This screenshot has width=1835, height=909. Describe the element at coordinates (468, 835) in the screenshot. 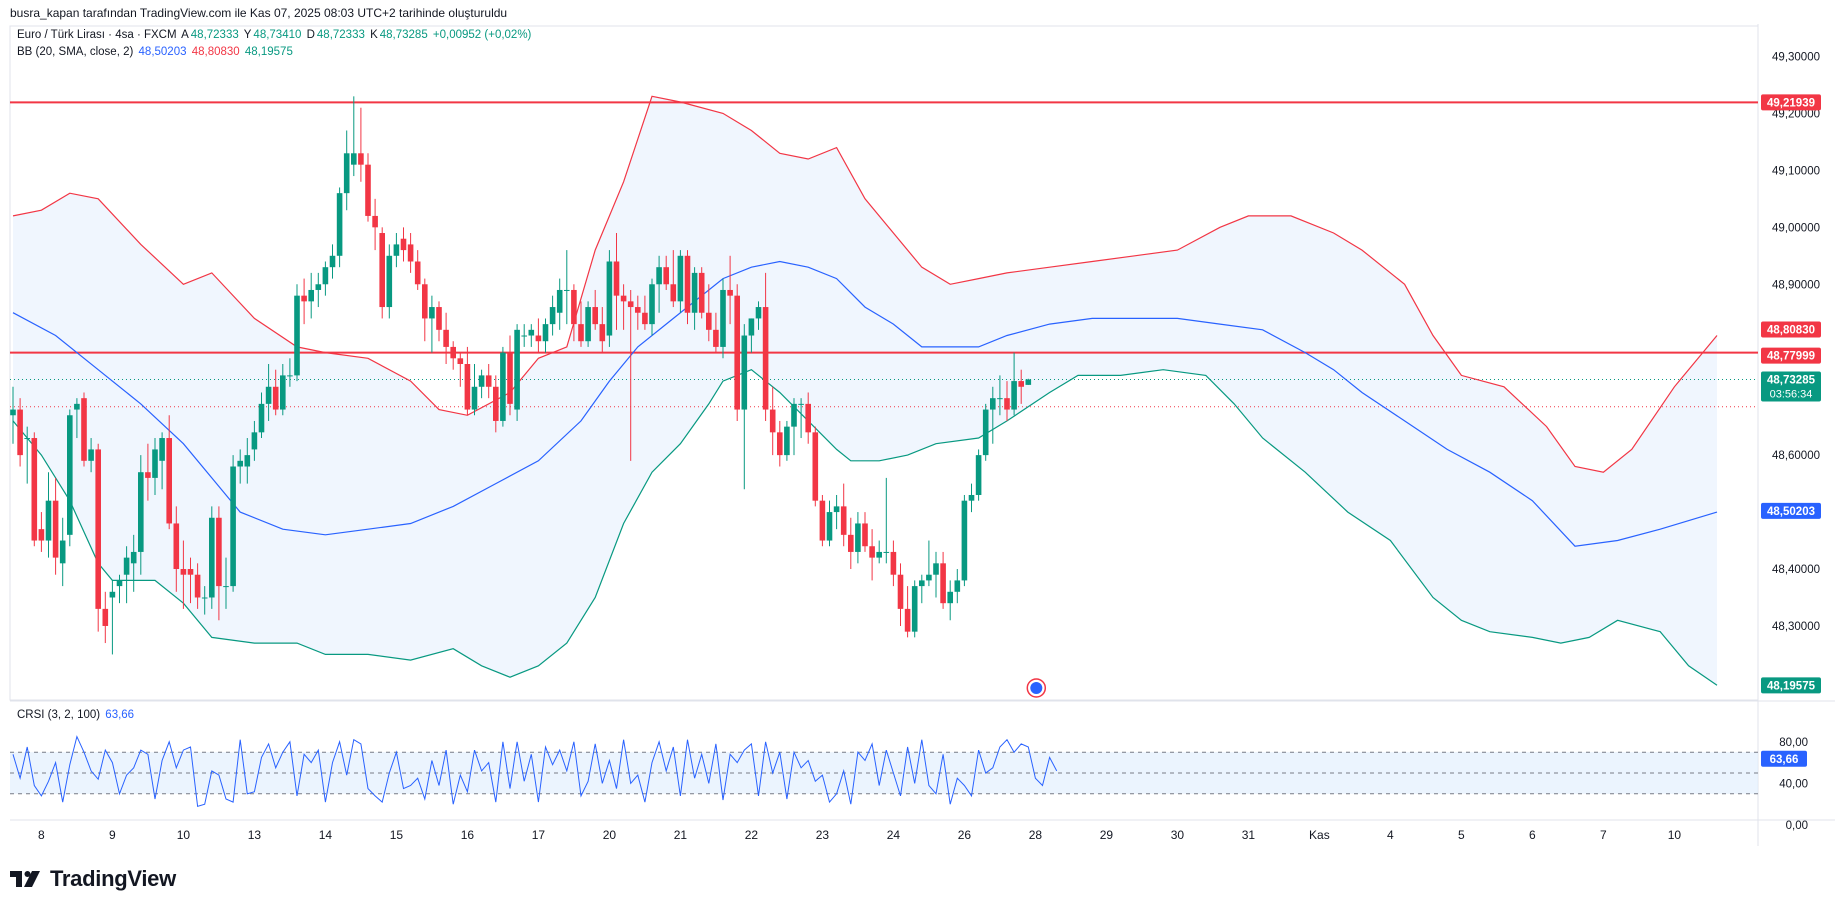

I see `time-tick-label: 16` at that location.